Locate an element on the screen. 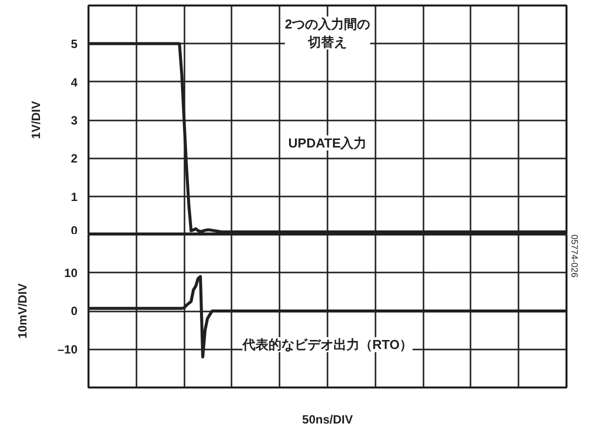 This screenshot has height=441, width=594. y-tick-label: 4 is located at coordinates (74, 82).